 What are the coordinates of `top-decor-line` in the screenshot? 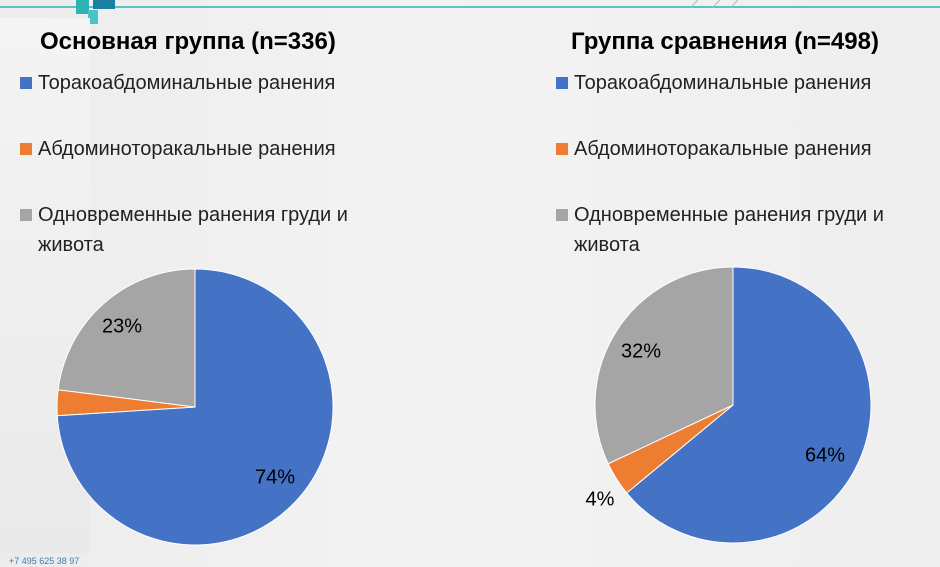 It's located at (470, 7).